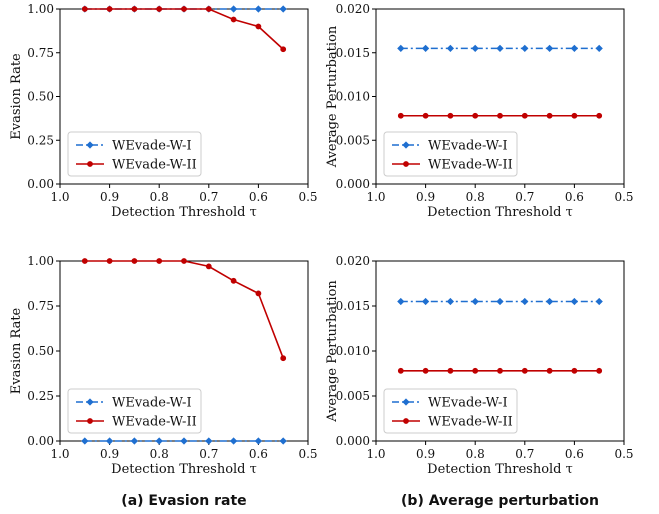 The image size is (659, 514). I want to click on y-tick-label: 0.010, so click(353, 351).